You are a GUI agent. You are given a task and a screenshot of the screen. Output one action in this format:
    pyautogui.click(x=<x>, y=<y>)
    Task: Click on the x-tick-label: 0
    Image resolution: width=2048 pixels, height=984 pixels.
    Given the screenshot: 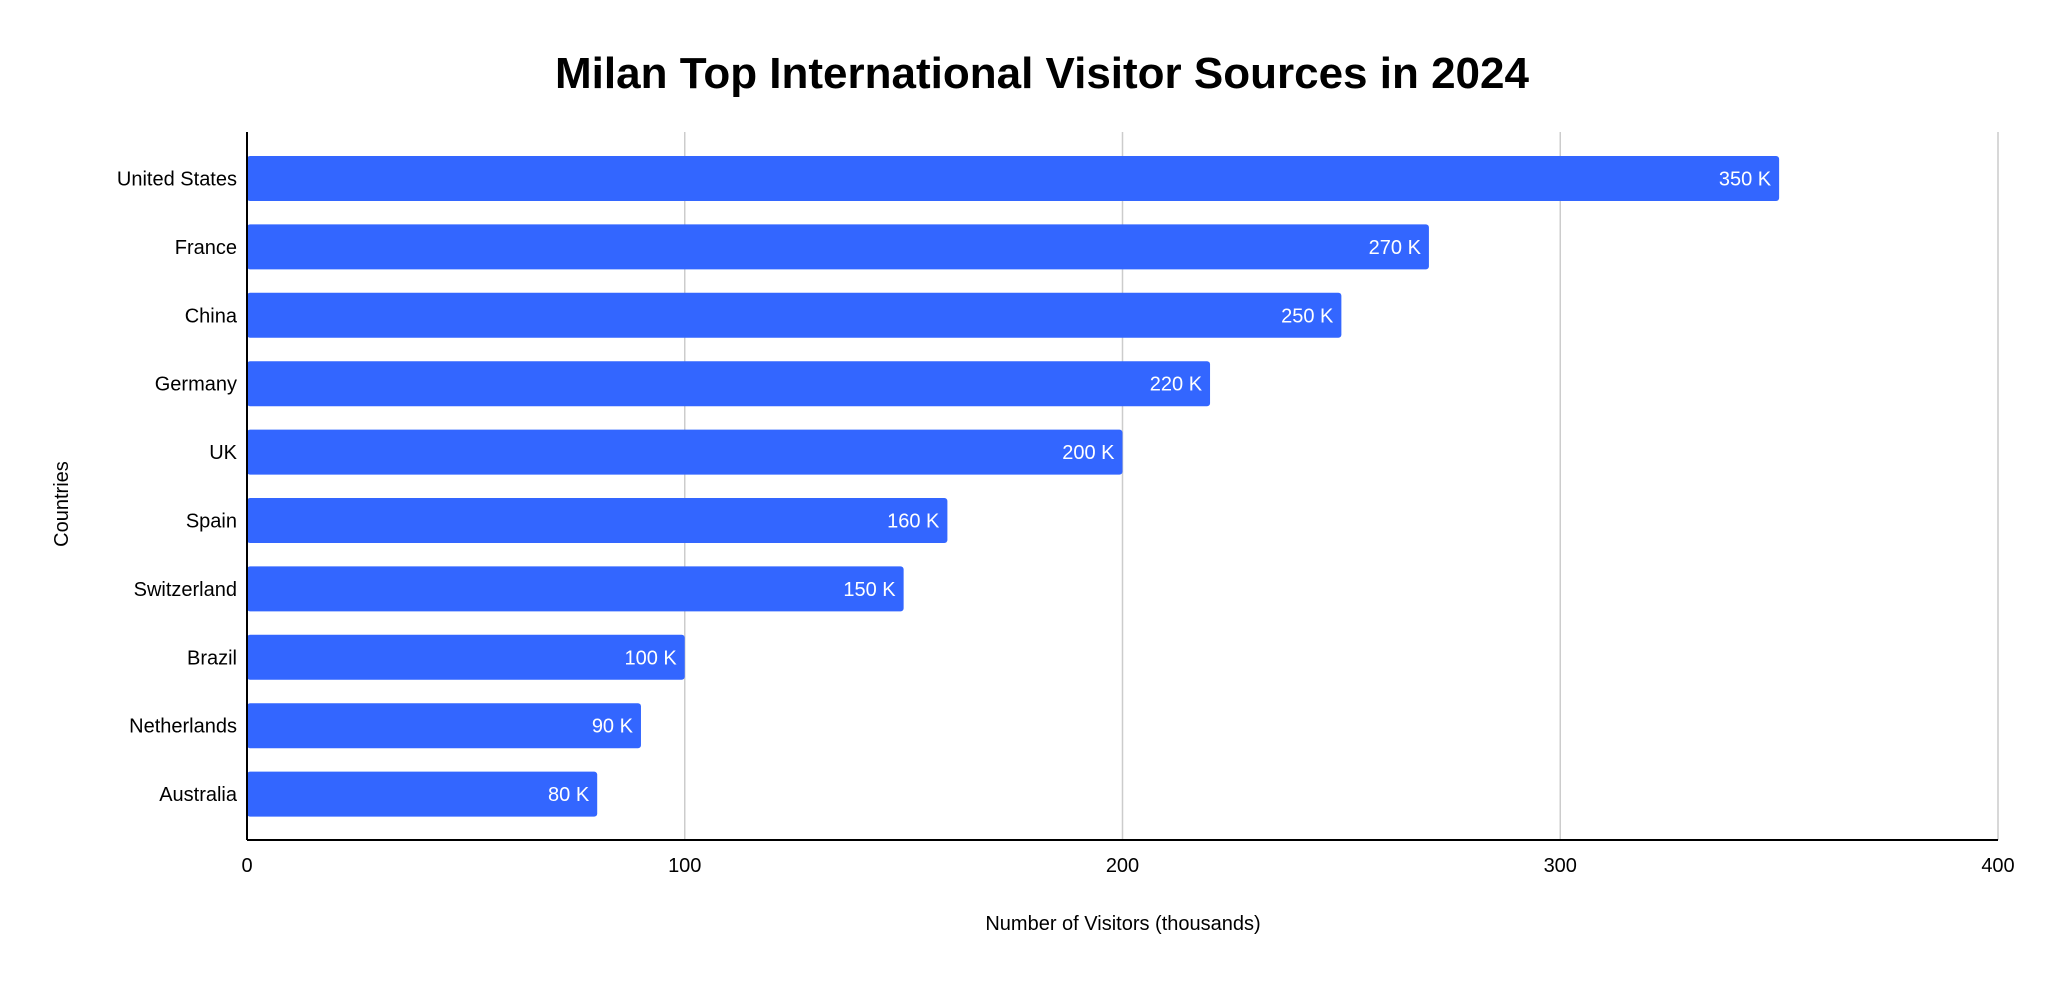 What is the action you would take?
    pyautogui.click(x=246, y=866)
    